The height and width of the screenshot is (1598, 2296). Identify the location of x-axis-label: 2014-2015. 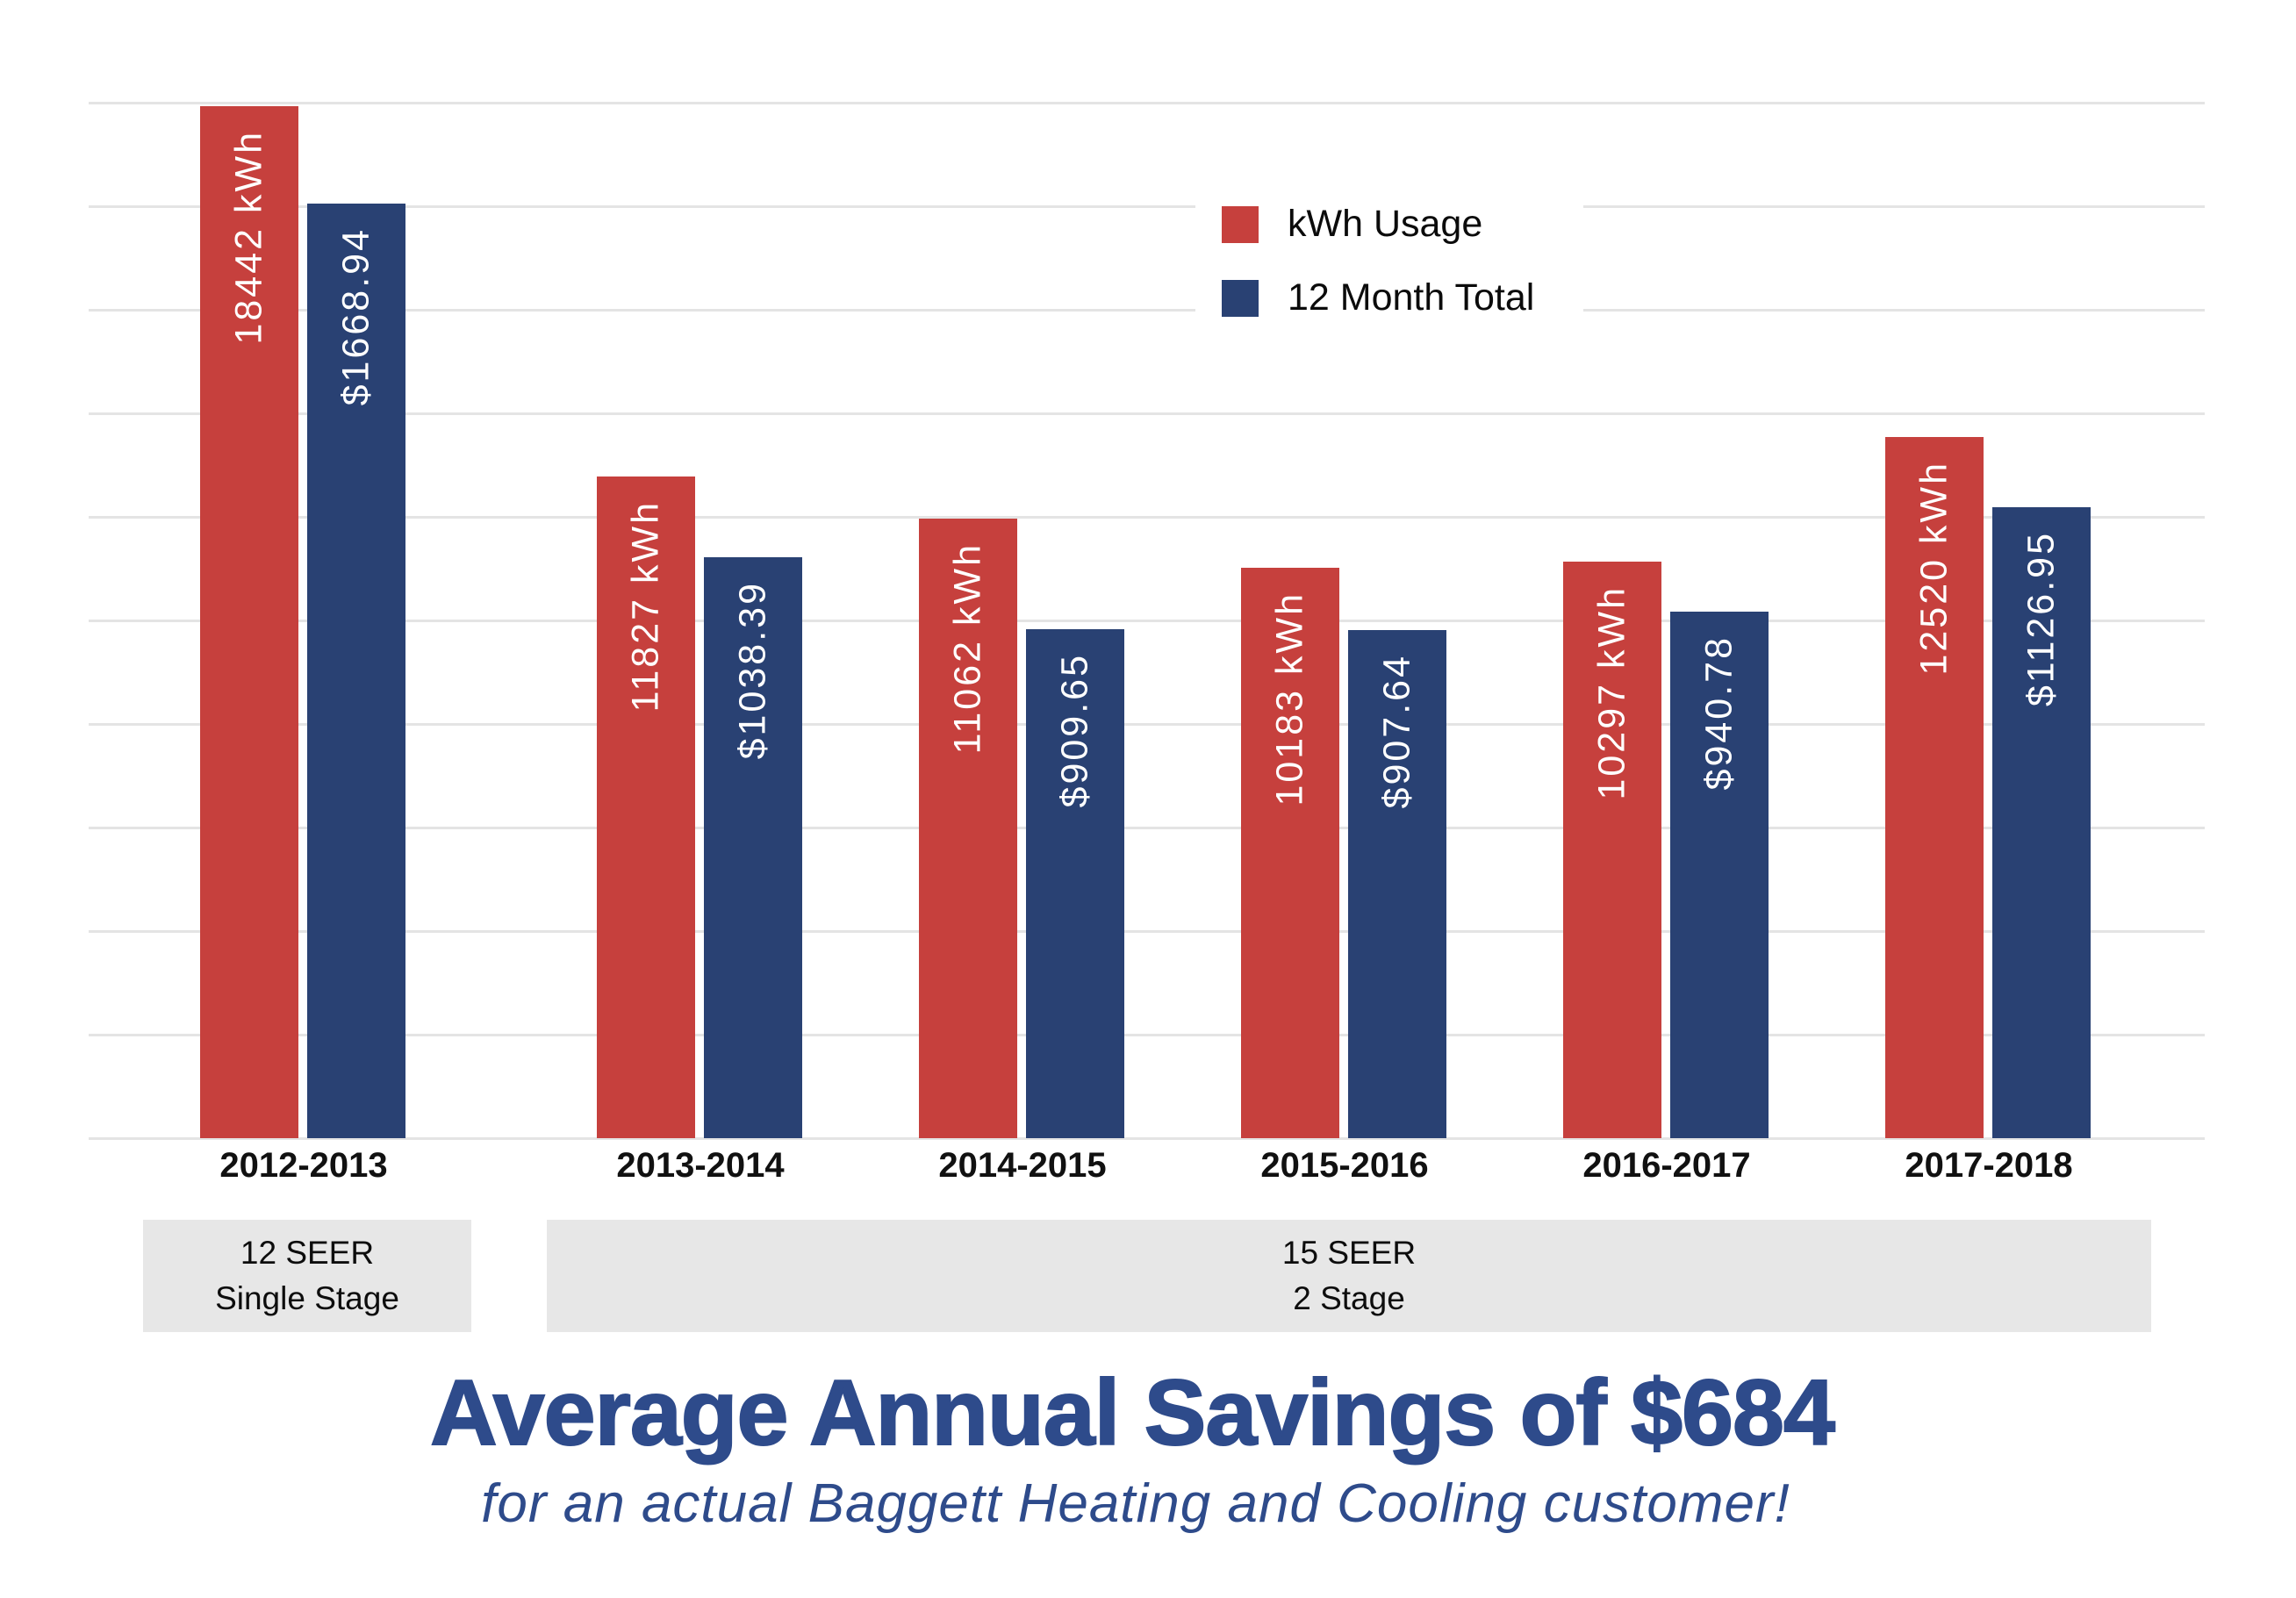
(1022, 1165).